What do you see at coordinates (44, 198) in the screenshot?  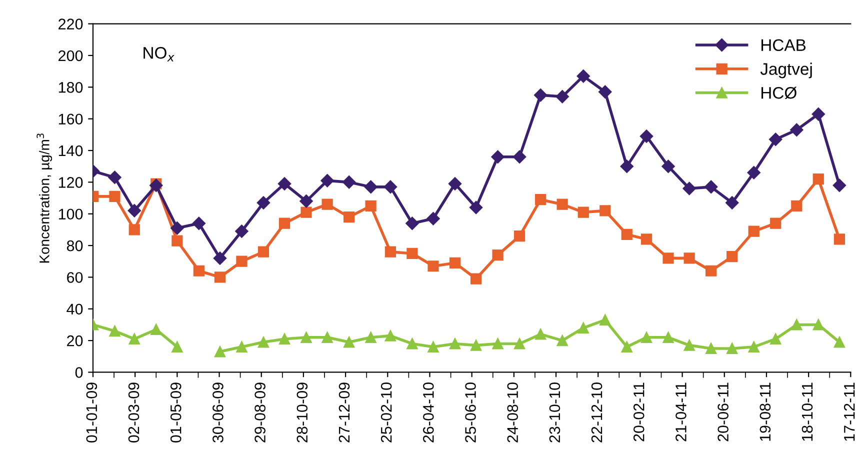 I see `y-axis-title: Koncentration, µg/m$^{3}$` at bounding box center [44, 198].